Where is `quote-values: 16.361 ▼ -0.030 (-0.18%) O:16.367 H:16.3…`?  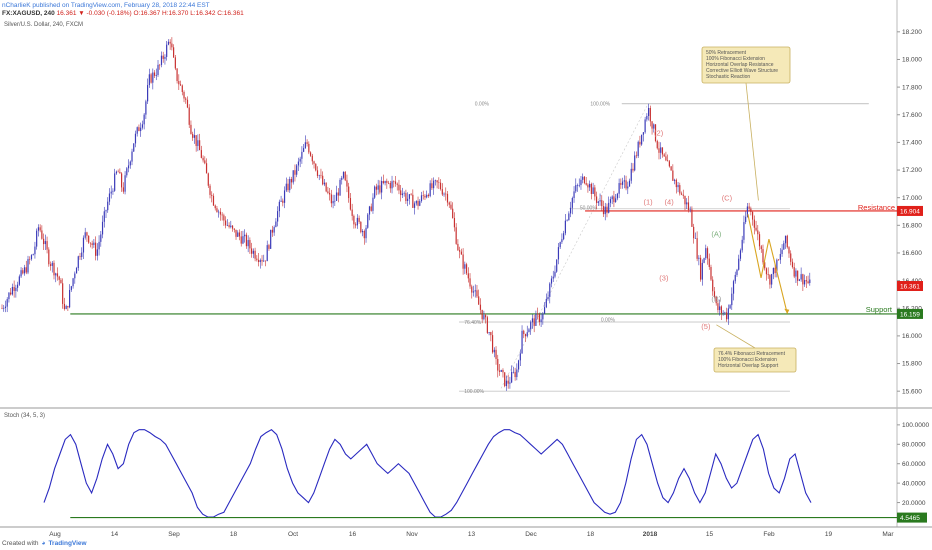 quote-values: 16.361 ▼ -0.030 (-0.18%) O:16.367 H:16.3… is located at coordinates (150, 13).